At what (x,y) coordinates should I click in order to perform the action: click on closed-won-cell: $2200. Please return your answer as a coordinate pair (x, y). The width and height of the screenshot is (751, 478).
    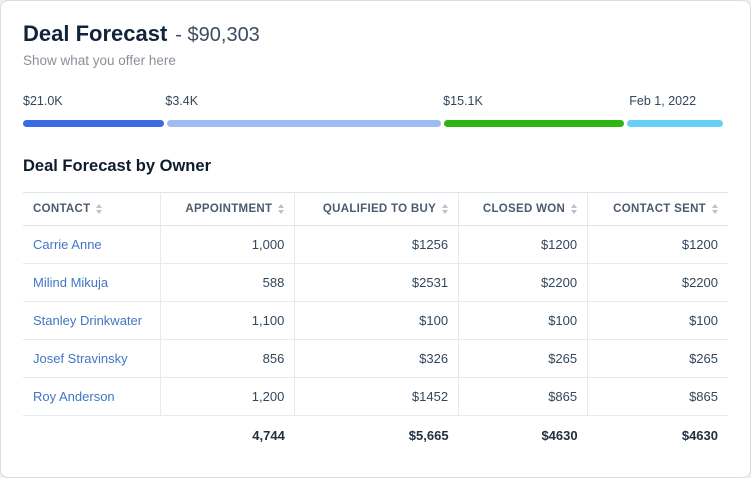
    Looking at the image, I should click on (523, 282).